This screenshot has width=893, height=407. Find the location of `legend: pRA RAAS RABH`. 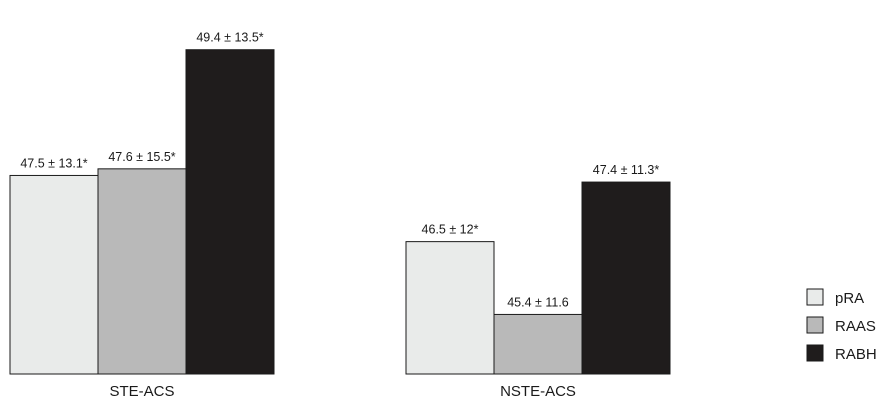

legend: pRA RAAS RABH is located at coordinates (841, 325).